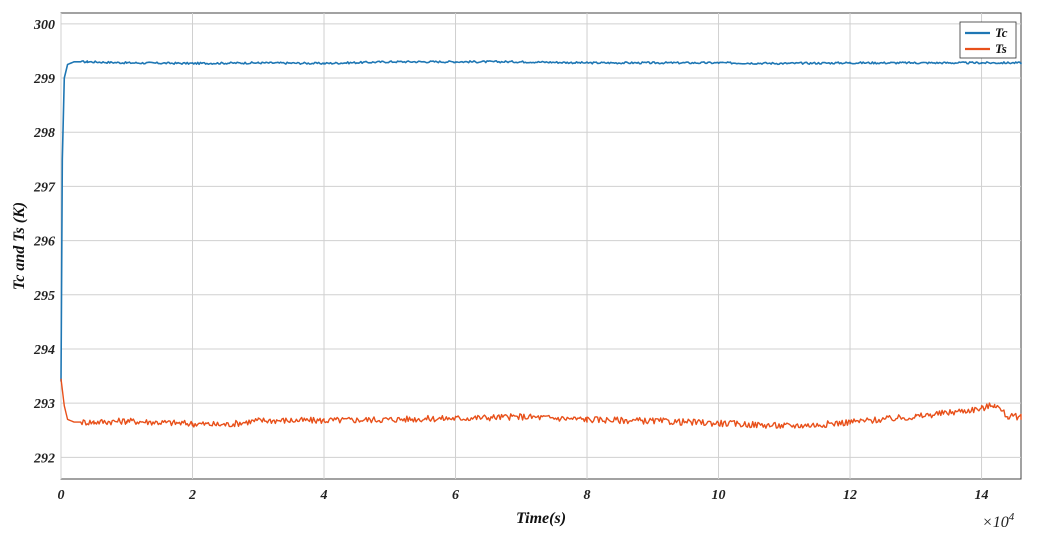  I want to click on x-tick-label: 4, so click(324, 495).